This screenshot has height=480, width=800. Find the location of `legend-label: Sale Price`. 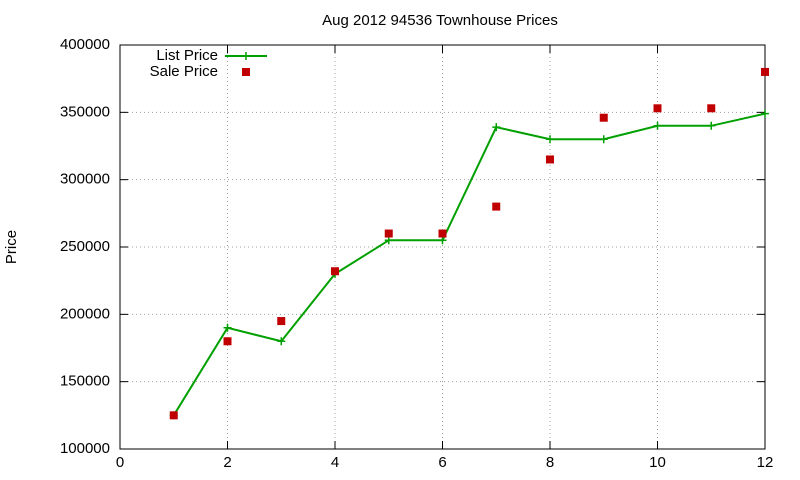

legend-label: Sale Price is located at coordinates (184, 71).